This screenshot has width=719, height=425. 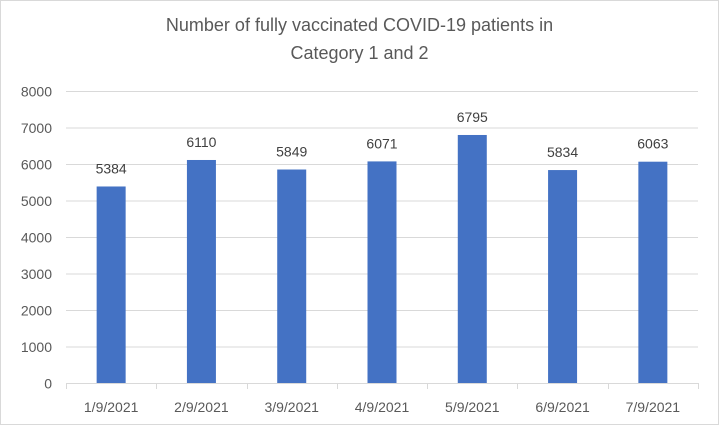 I want to click on data-label: 5834, so click(x=562, y=152).